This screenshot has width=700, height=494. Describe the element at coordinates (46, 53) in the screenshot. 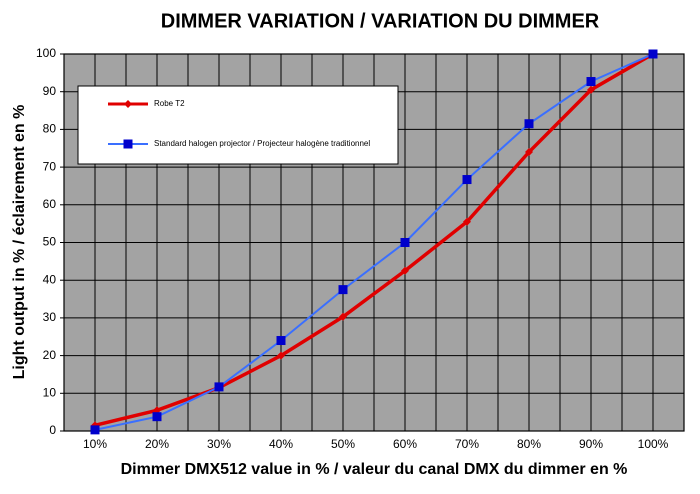

I see `y-tick-label: 100` at that location.